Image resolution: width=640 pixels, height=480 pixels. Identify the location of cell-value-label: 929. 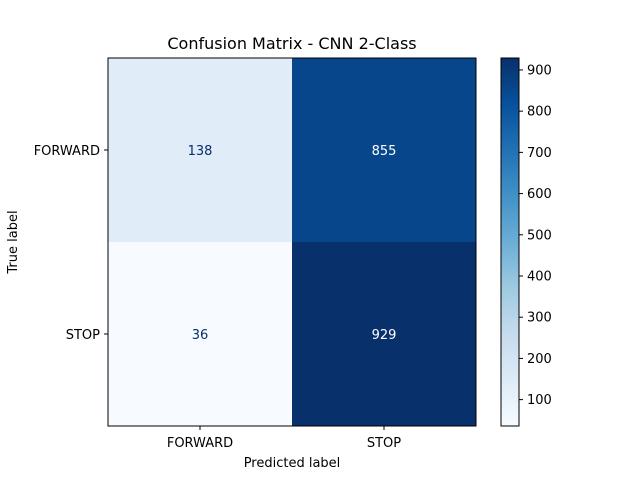
(384, 335).